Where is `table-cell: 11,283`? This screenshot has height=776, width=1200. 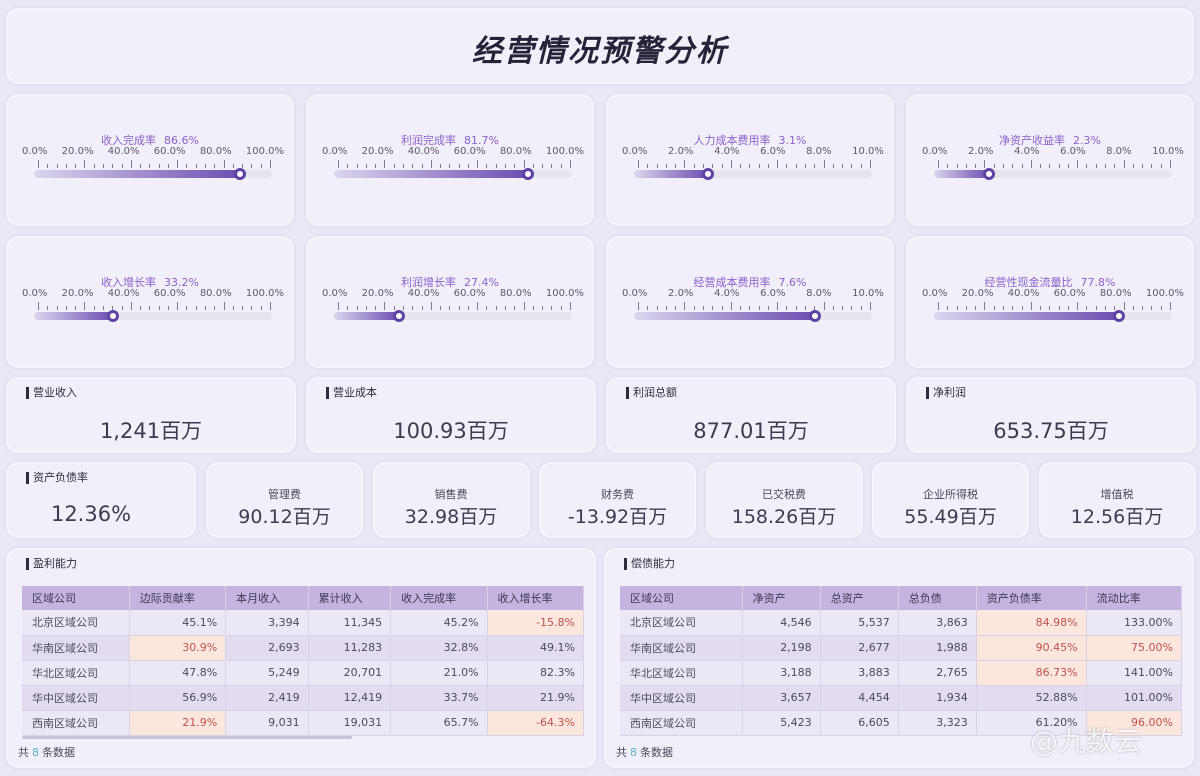
table-cell: 11,283 is located at coordinates (350, 648).